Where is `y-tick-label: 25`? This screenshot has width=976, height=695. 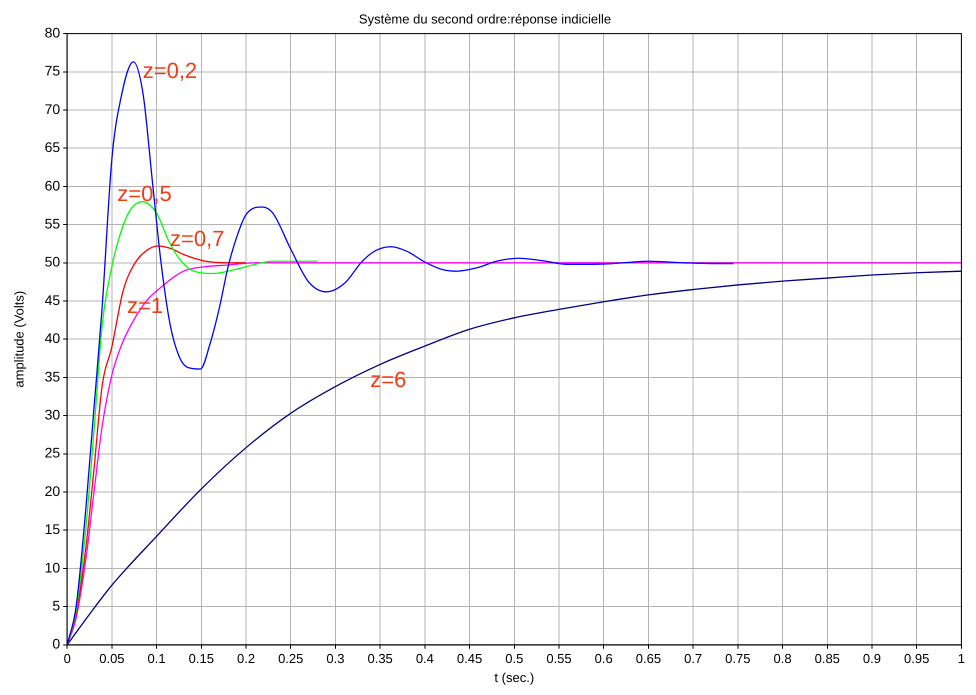 y-tick-label: 25 is located at coordinates (52, 452).